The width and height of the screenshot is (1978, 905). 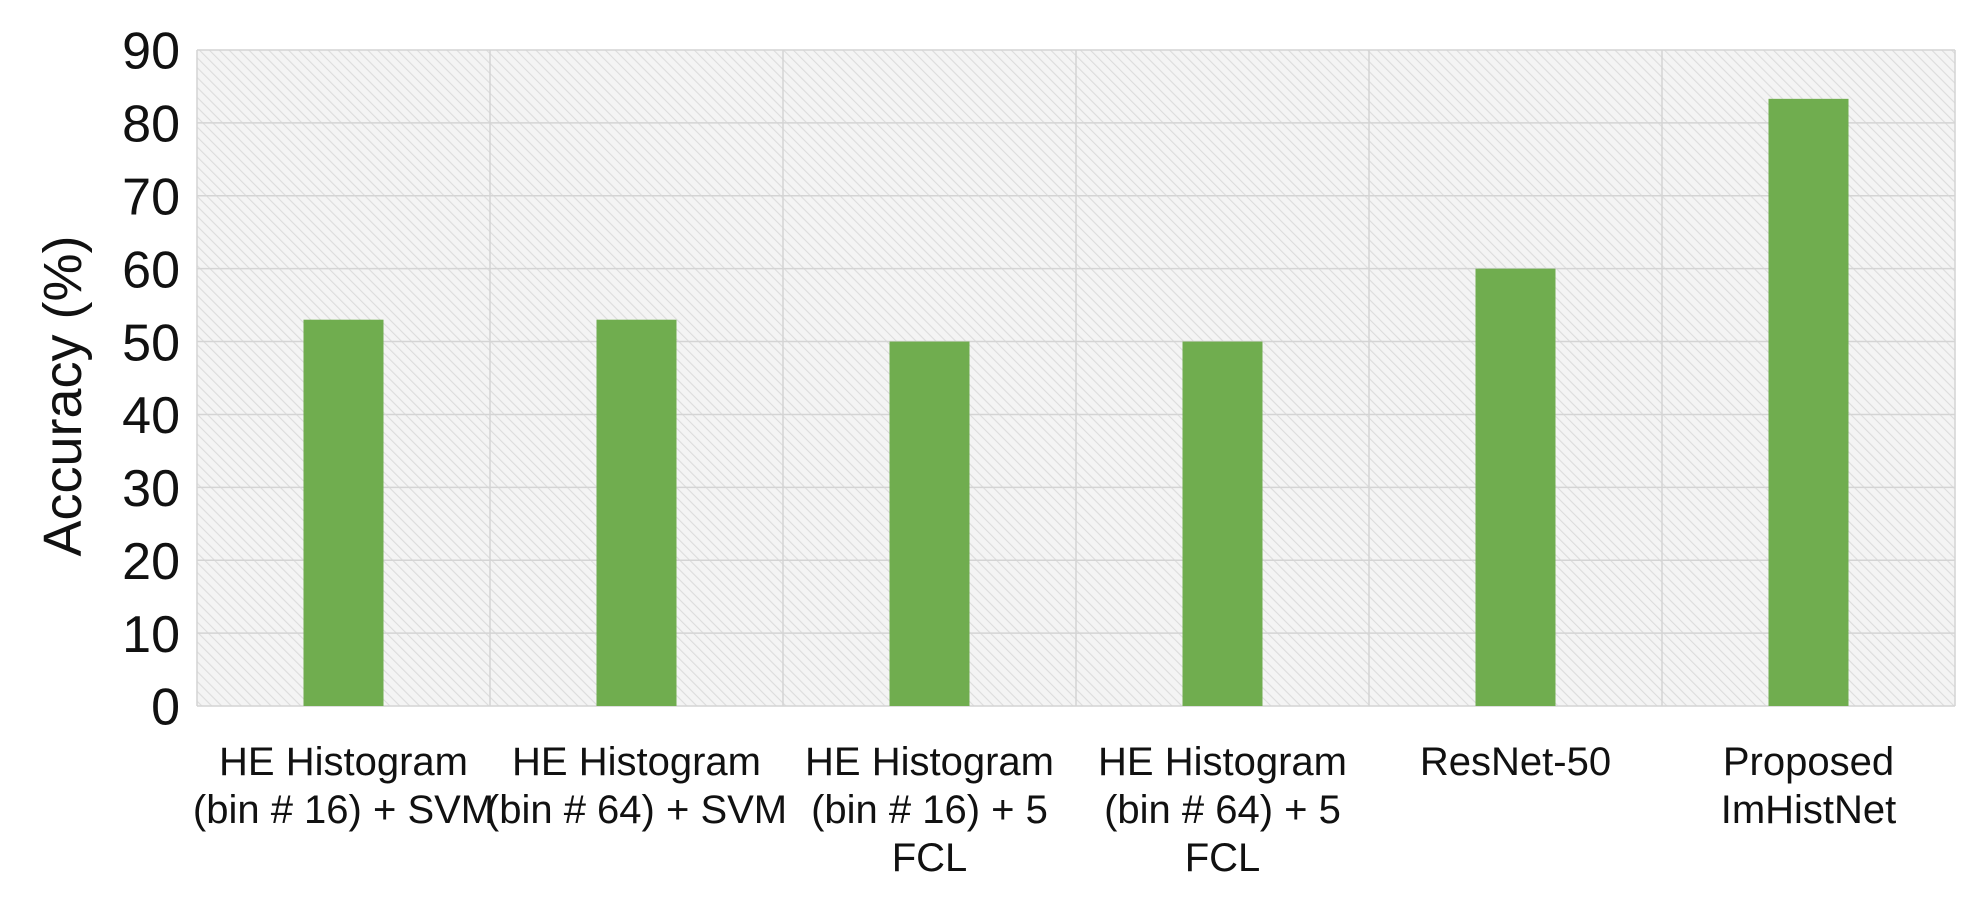 I want to click on x-category-label-line: (bin # 16) + SVM, so click(x=343, y=810).